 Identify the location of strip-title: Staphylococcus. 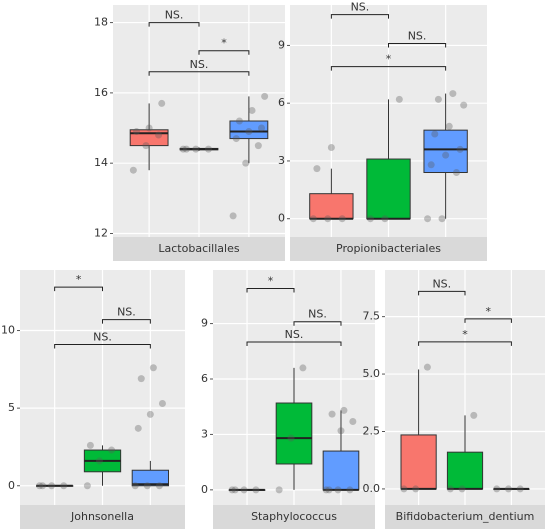
(294, 516).